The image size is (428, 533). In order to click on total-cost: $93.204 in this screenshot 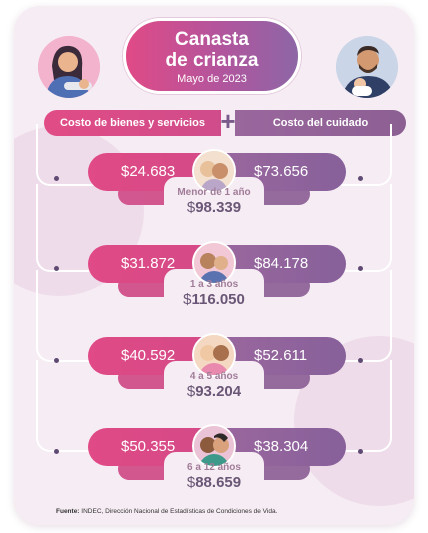, I will do `click(214, 391)`.